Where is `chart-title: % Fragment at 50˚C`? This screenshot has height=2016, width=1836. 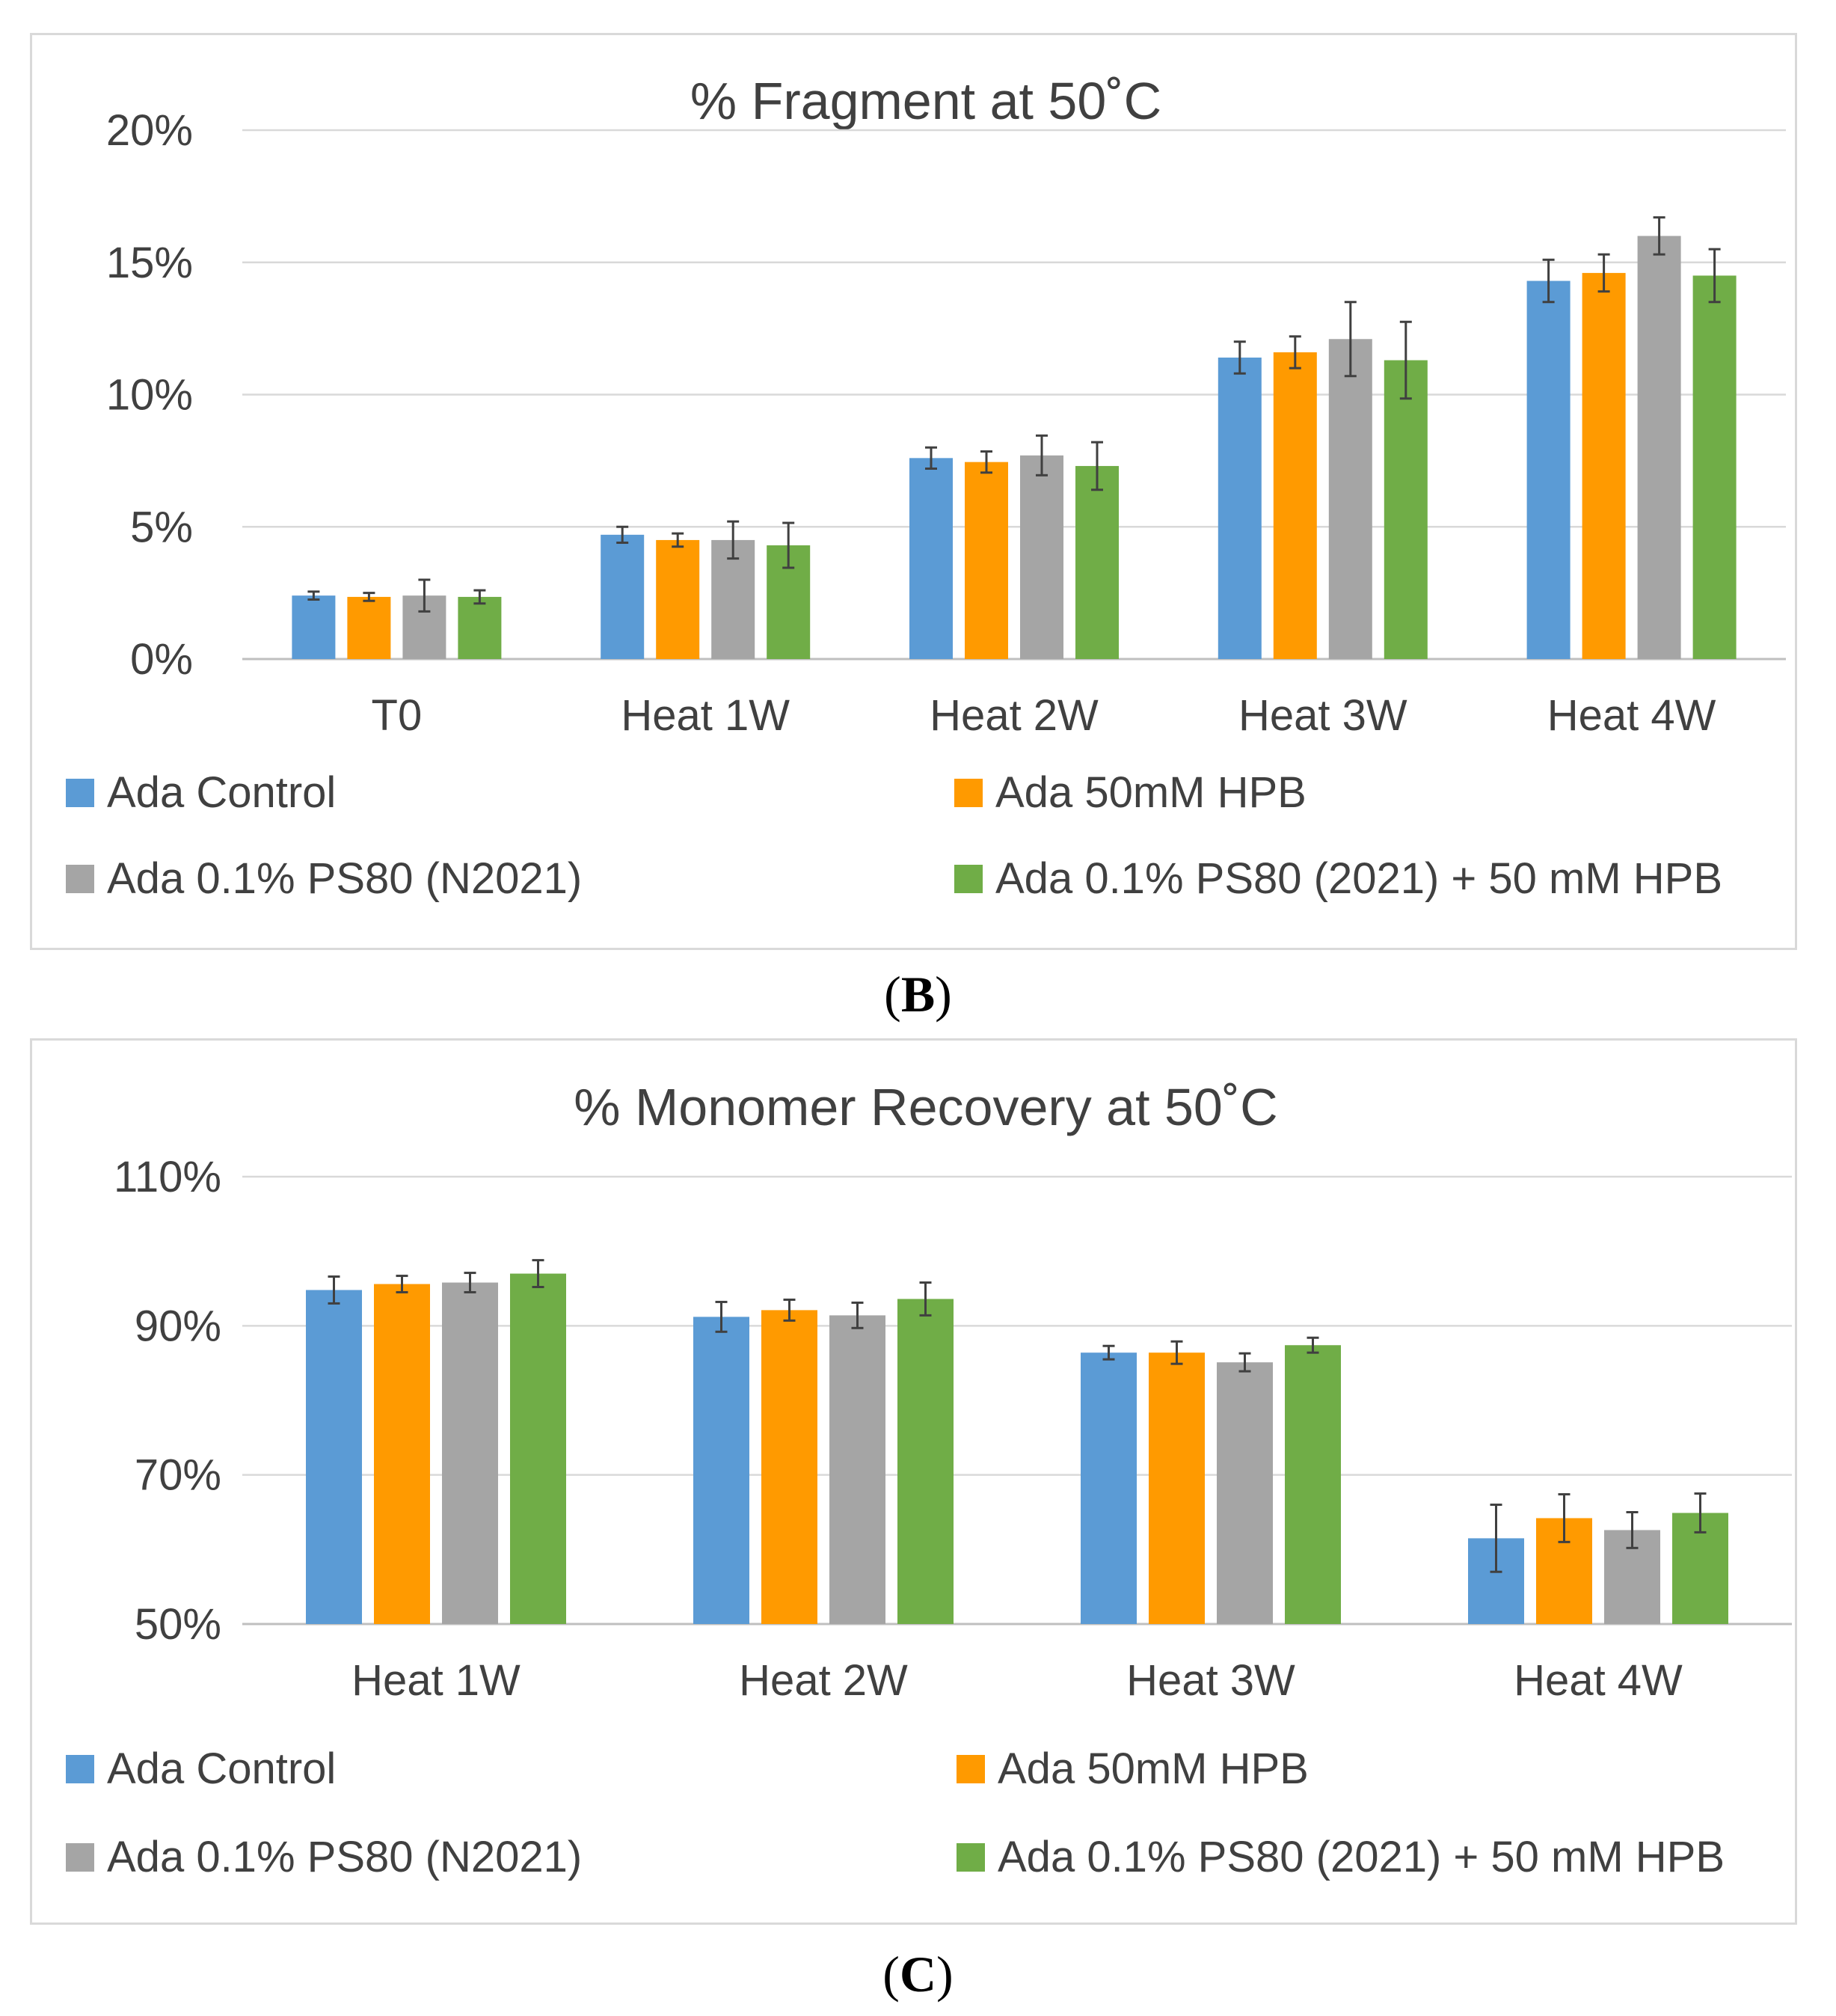 chart-title: % Fragment at 50˚C is located at coordinates (925, 101).